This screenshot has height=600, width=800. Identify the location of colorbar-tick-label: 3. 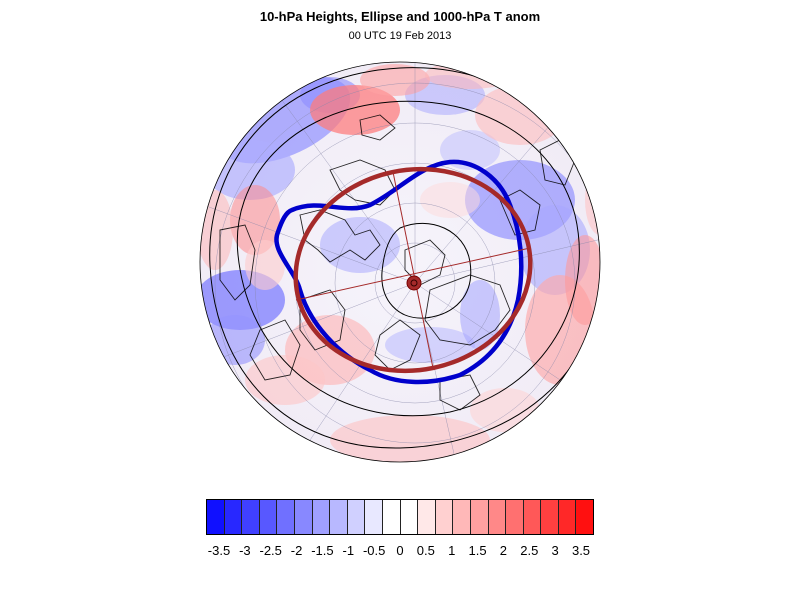
(555, 550).